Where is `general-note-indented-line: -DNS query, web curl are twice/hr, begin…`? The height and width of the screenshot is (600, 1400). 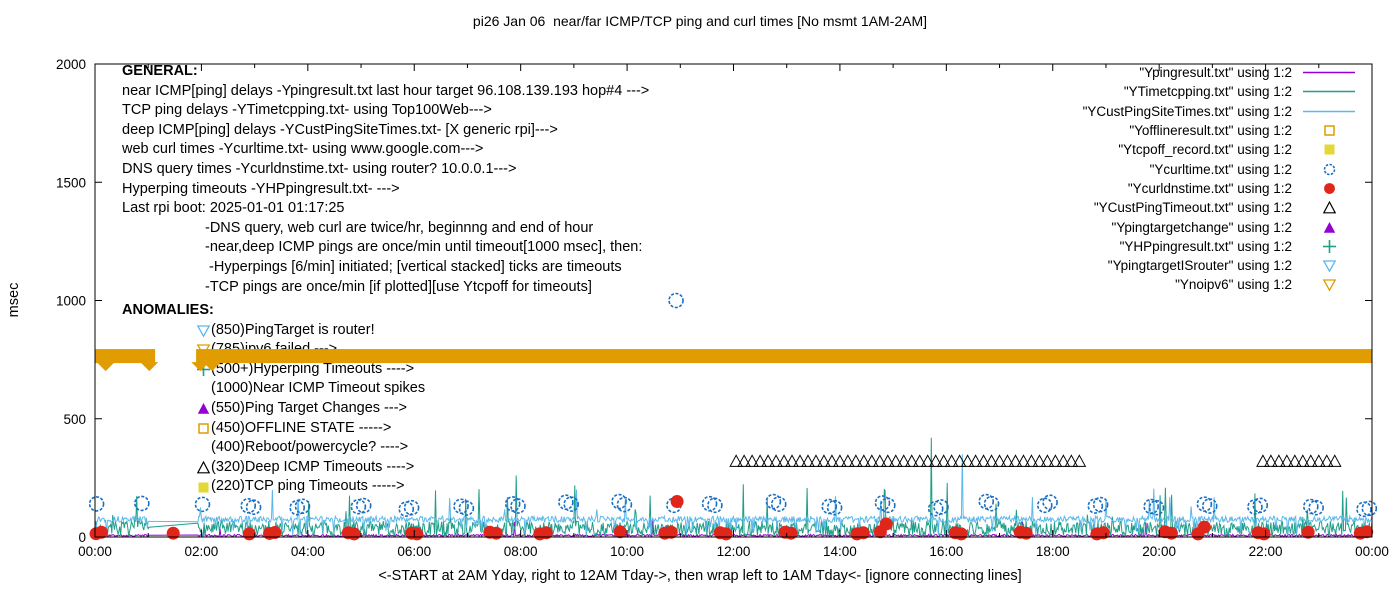
general-note-indented-line: -DNS query, web curl are twice/hr, begin… is located at coordinates (399, 227).